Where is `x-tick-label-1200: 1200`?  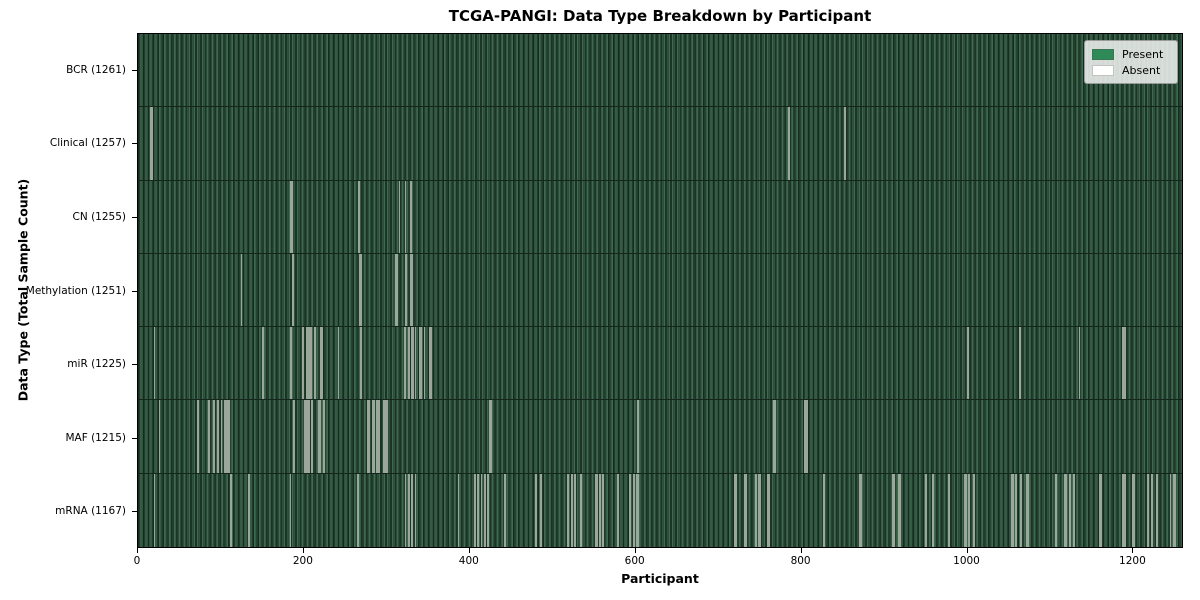
x-tick-label-1200: 1200 is located at coordinates (1132, 561).